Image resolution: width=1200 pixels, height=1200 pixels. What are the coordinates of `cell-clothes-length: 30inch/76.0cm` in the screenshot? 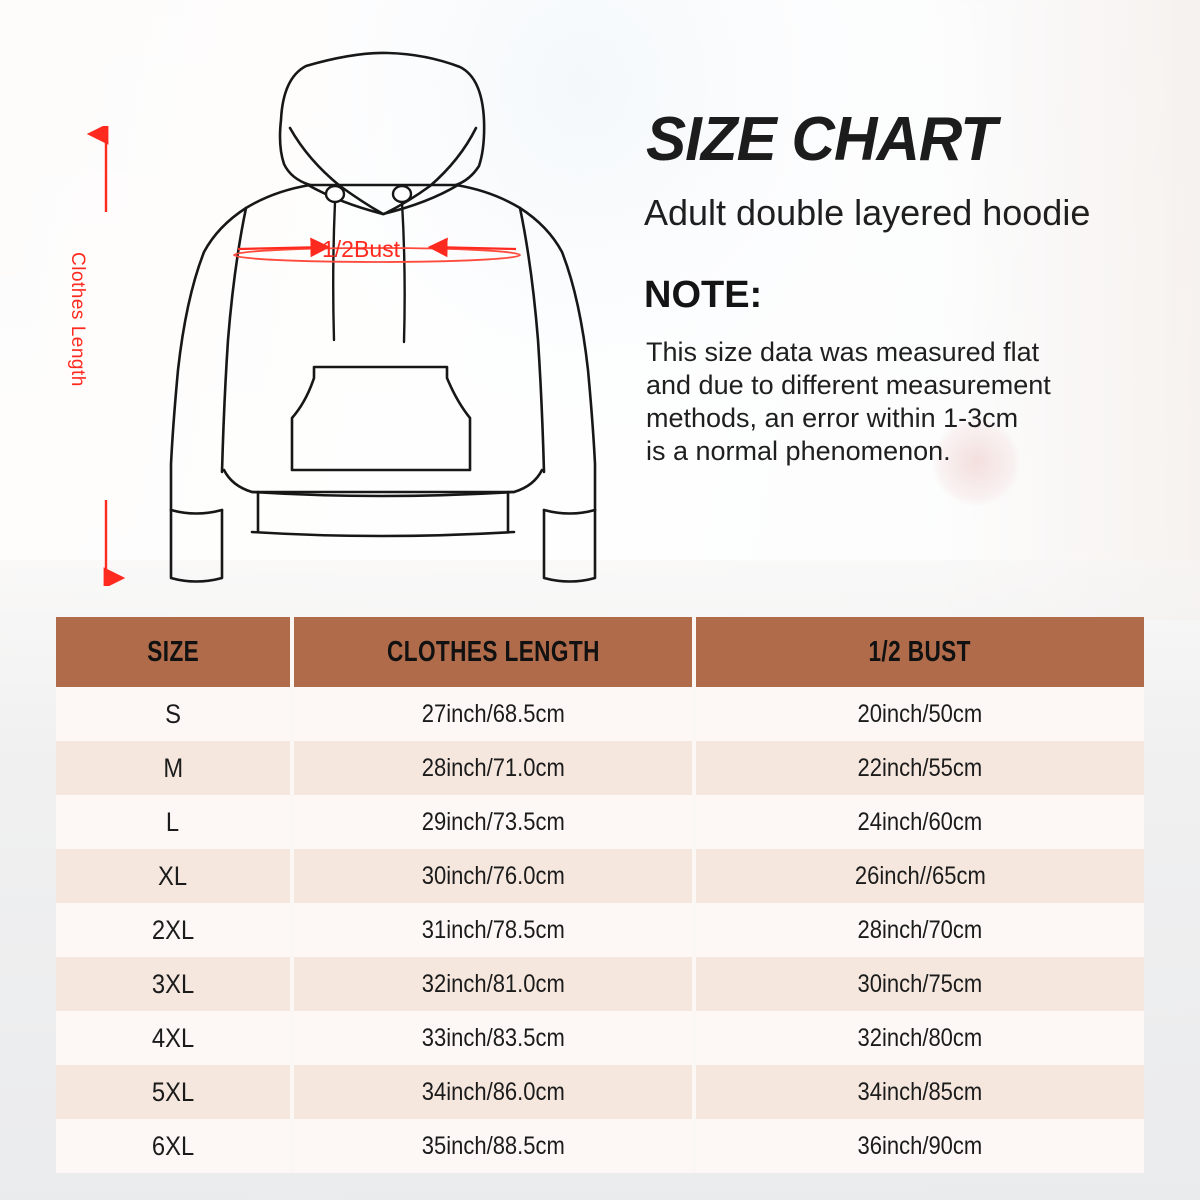 It's located at (493, 876).